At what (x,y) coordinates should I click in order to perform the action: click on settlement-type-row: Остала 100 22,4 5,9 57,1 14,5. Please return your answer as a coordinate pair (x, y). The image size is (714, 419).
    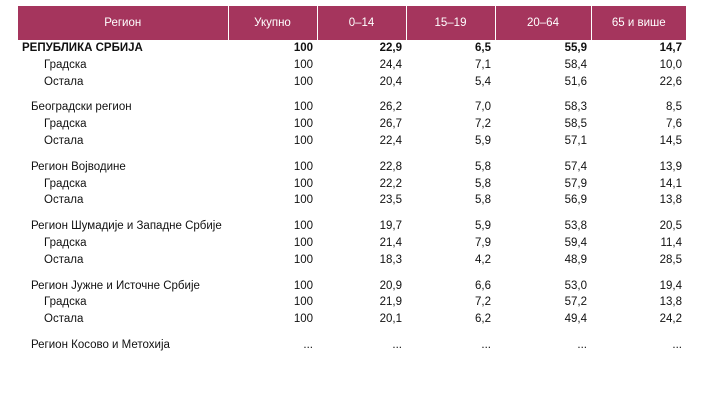
    Looking at the image, I should click on (352, 141).